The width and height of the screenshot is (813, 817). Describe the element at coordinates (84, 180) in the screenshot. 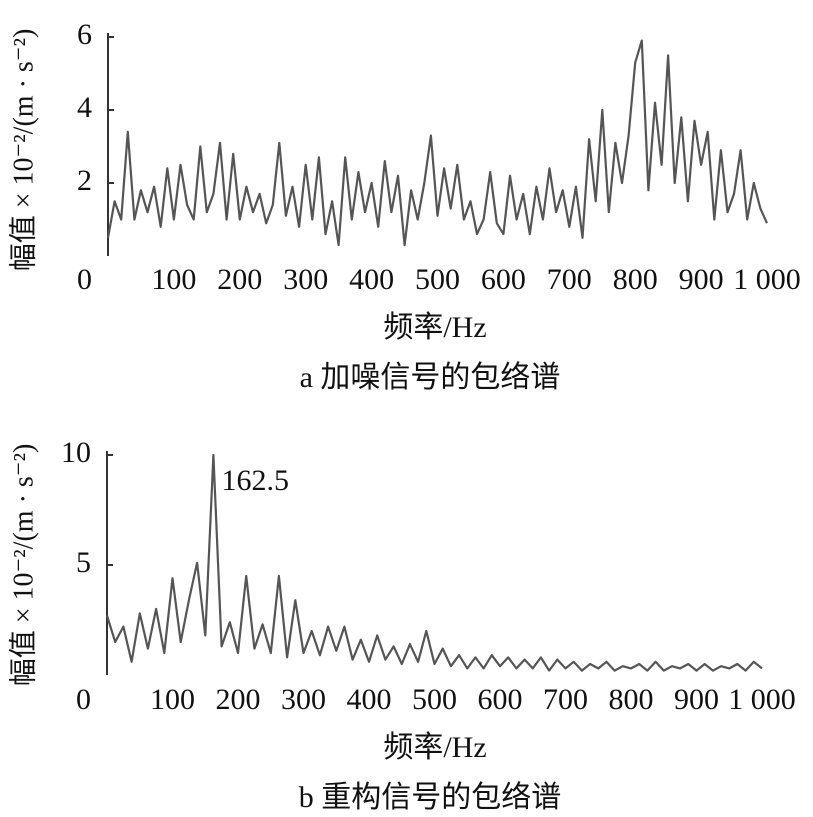

I see `y-tick-label: 2` at that location.